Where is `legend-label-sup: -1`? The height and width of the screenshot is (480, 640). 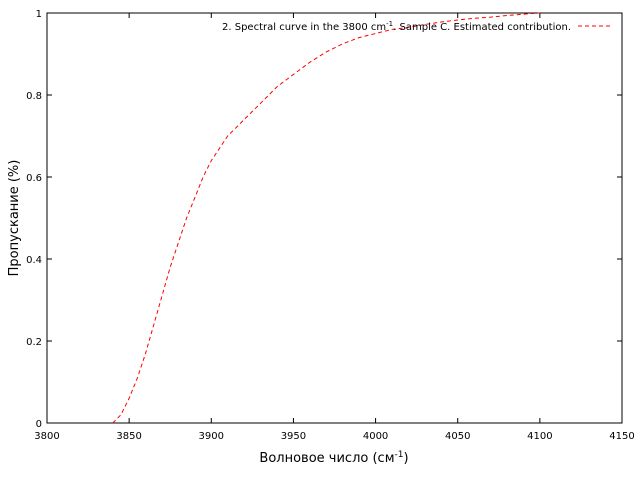
legend-label-sup: -1 is located at coordinates (389, 24).